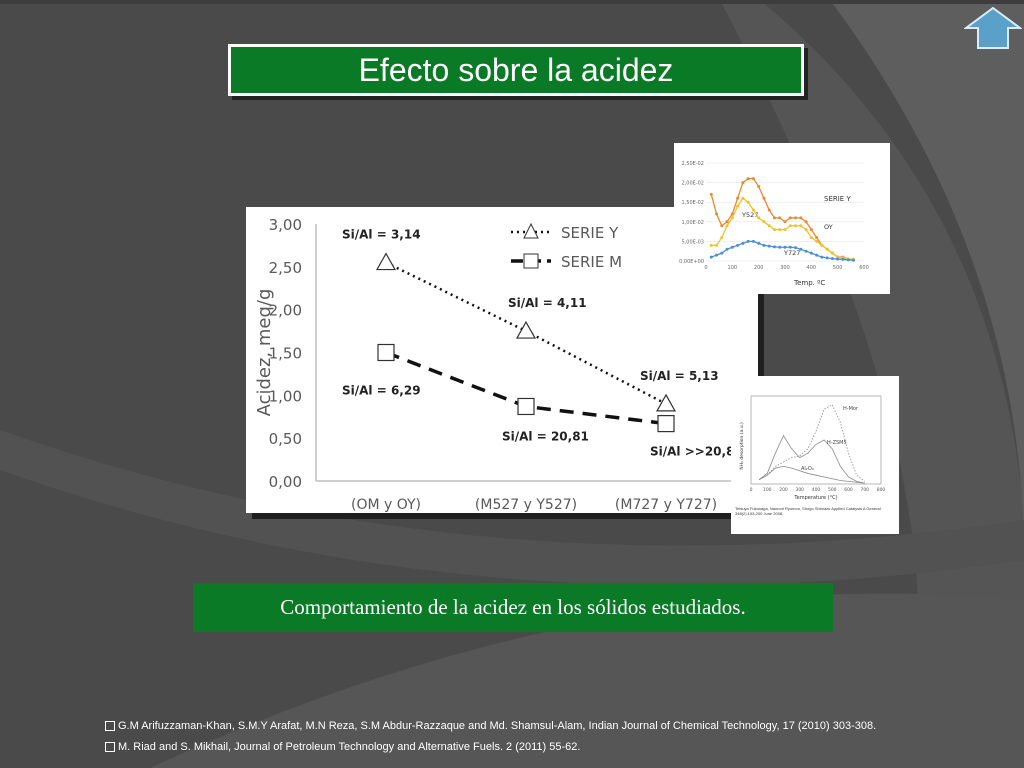 Image resolution: width=1024 pixels, height=768 pixels. What do you see at coordinates (285, 225) in the screenshot?
I see `y-tick-label: 3,00` at bounding box center [285, 225].